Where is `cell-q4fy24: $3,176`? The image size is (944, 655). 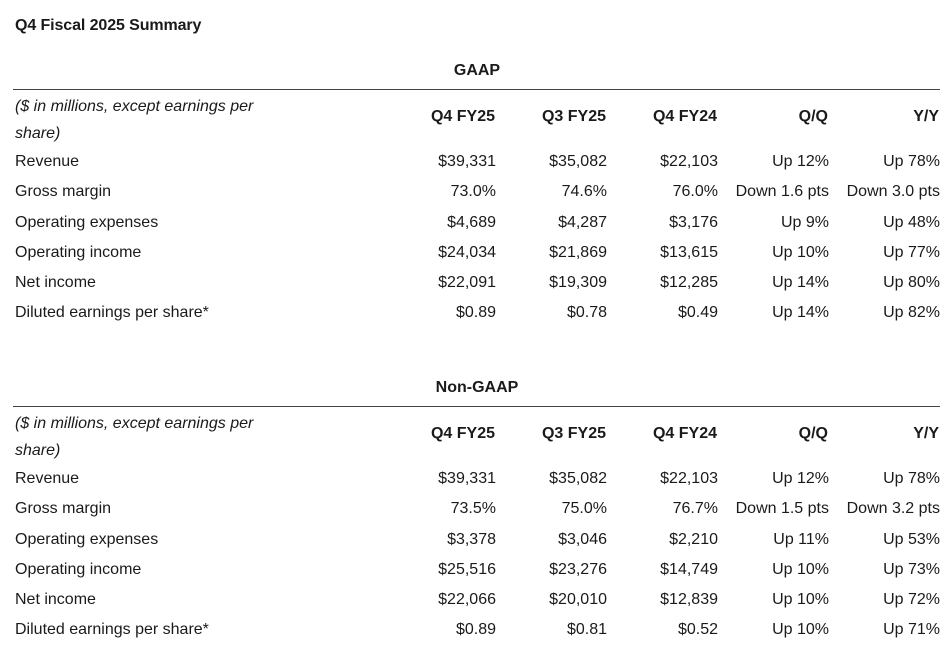
cell-q4fy24: $3,176 is located at coordinates (693, 222).